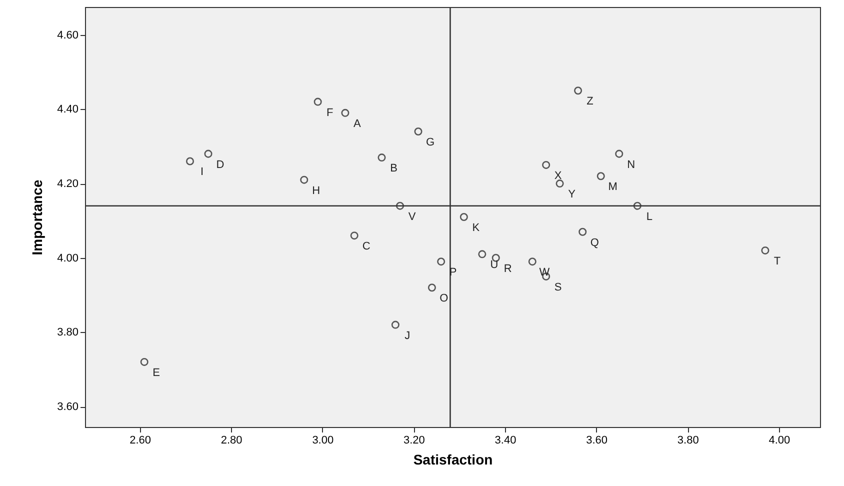 The image size is (844, 486). I want to click on data-label: S, so click(558, 287).